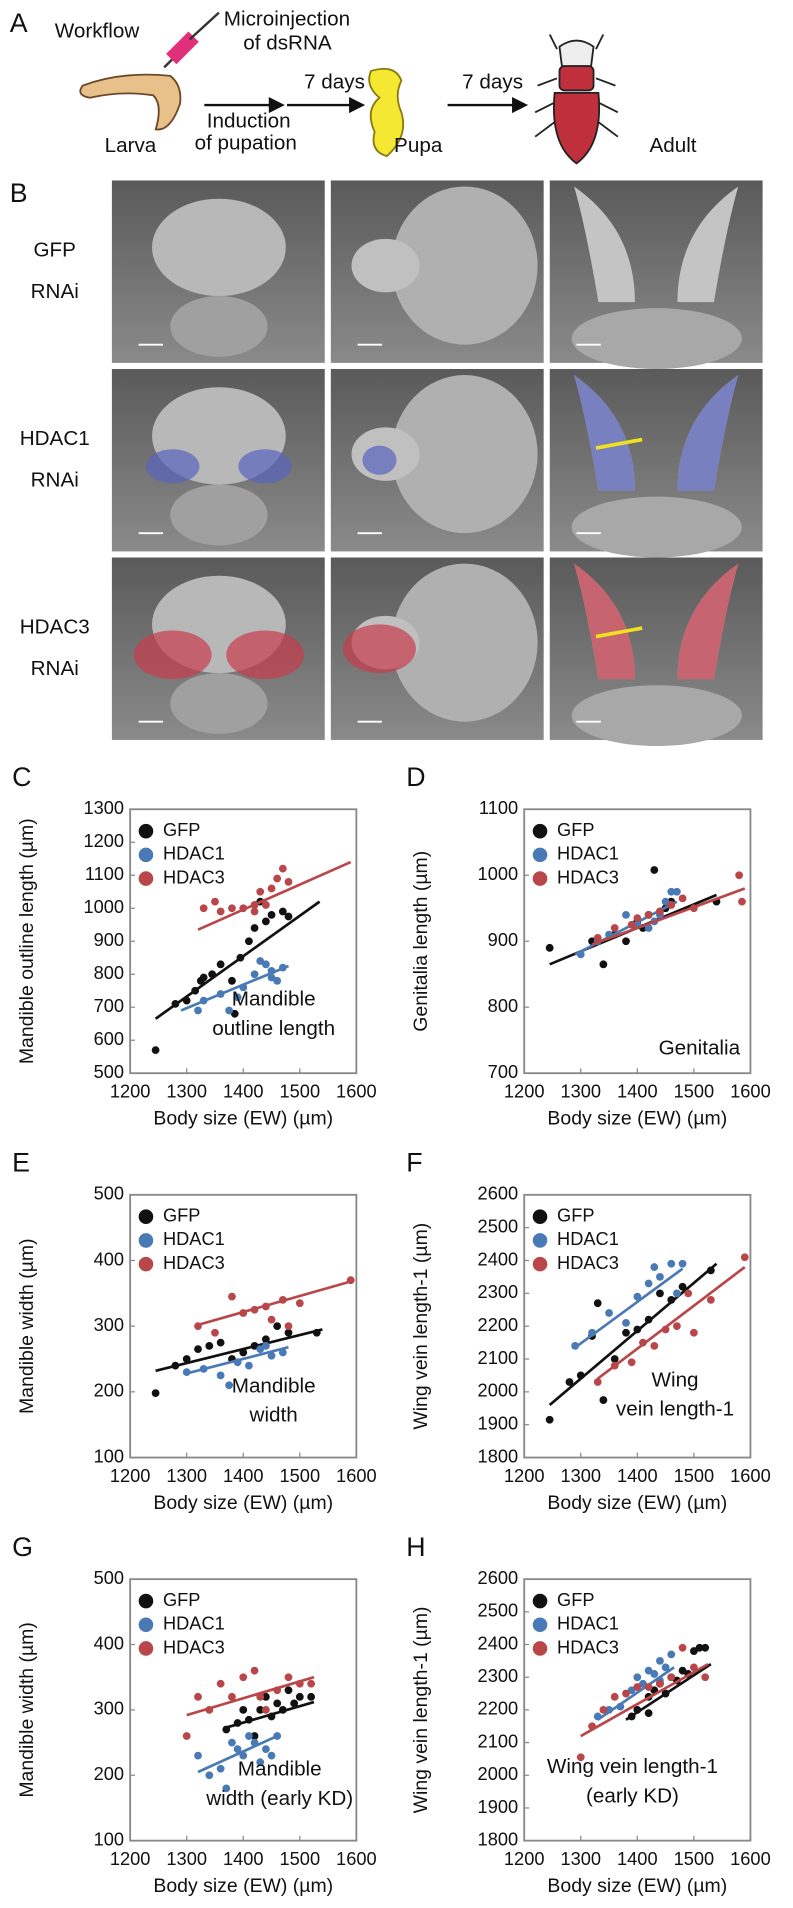 Image resolution: width=793 pixels, height=1908 pixels. I want to click on y-tick-label: 200, so click(109, 1390).